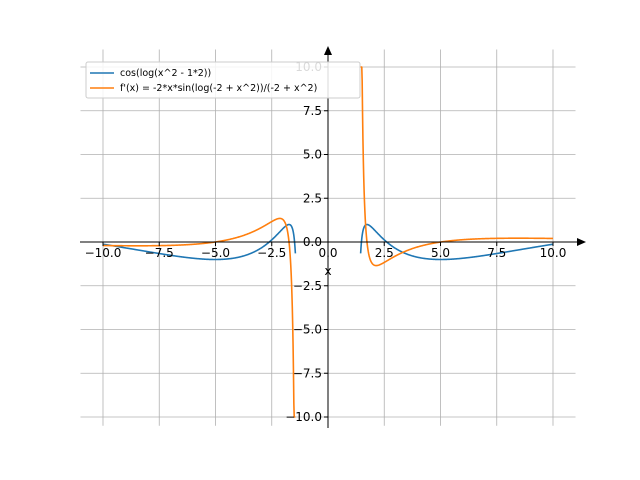 The image size is (640, 480). I want to click on y-tick-label: 2.5, so click(312, 198).